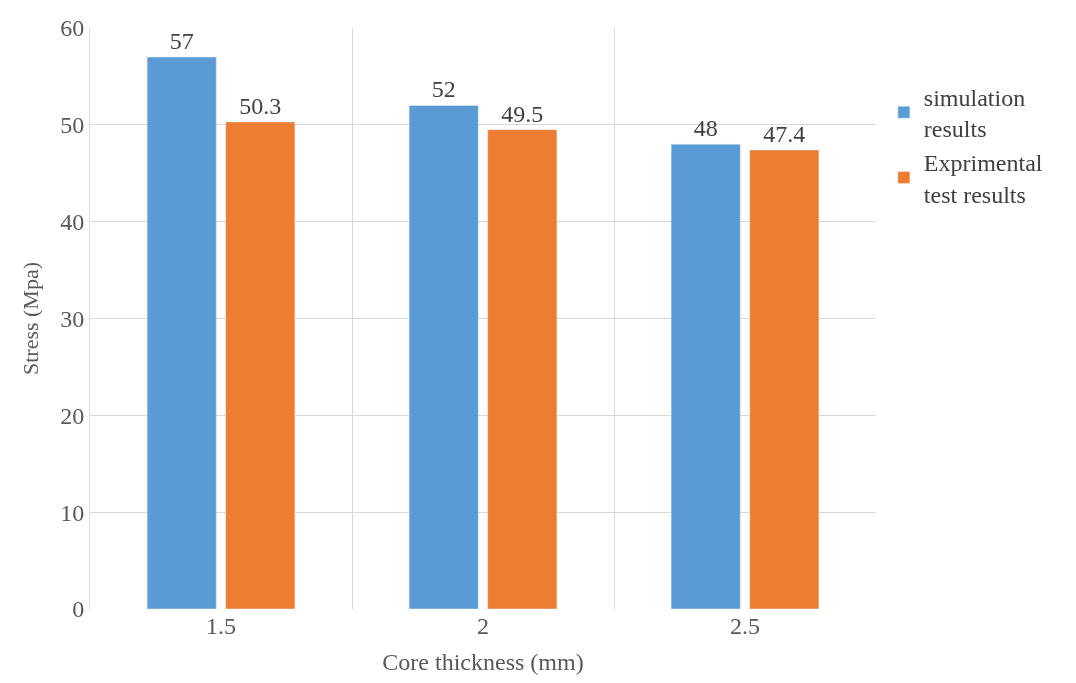 This screenshot has width=1076, height=683. I want to click on y-tick-label: 40, so click(72, 222).